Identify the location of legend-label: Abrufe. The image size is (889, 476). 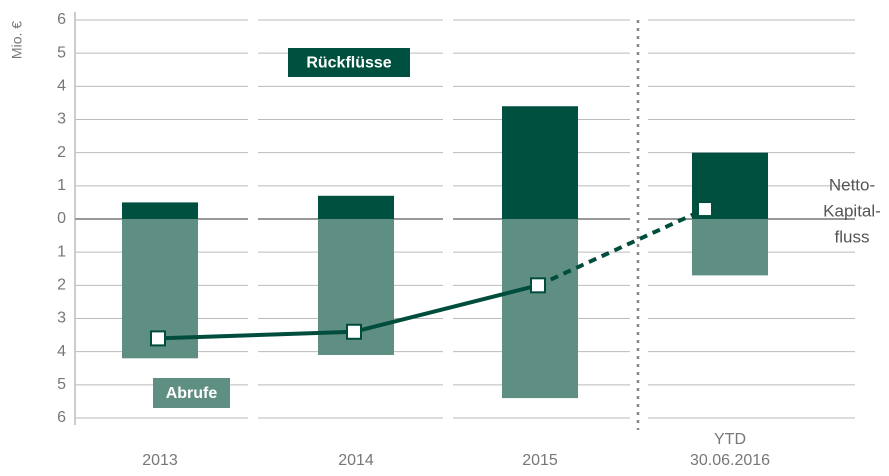
(192, 393).